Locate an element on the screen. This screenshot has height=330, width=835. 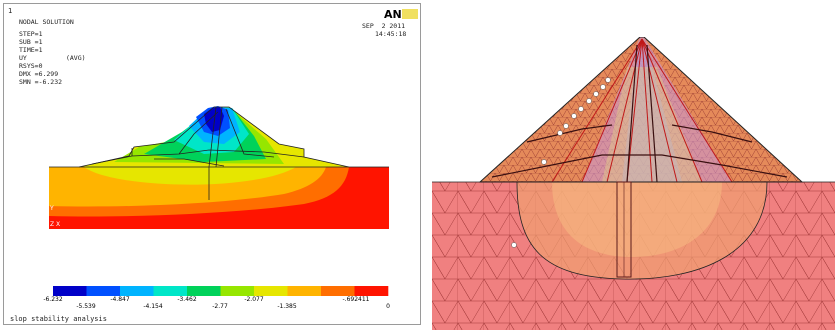
header-line-3: SUB =1 is located at coordinates (31, 42).